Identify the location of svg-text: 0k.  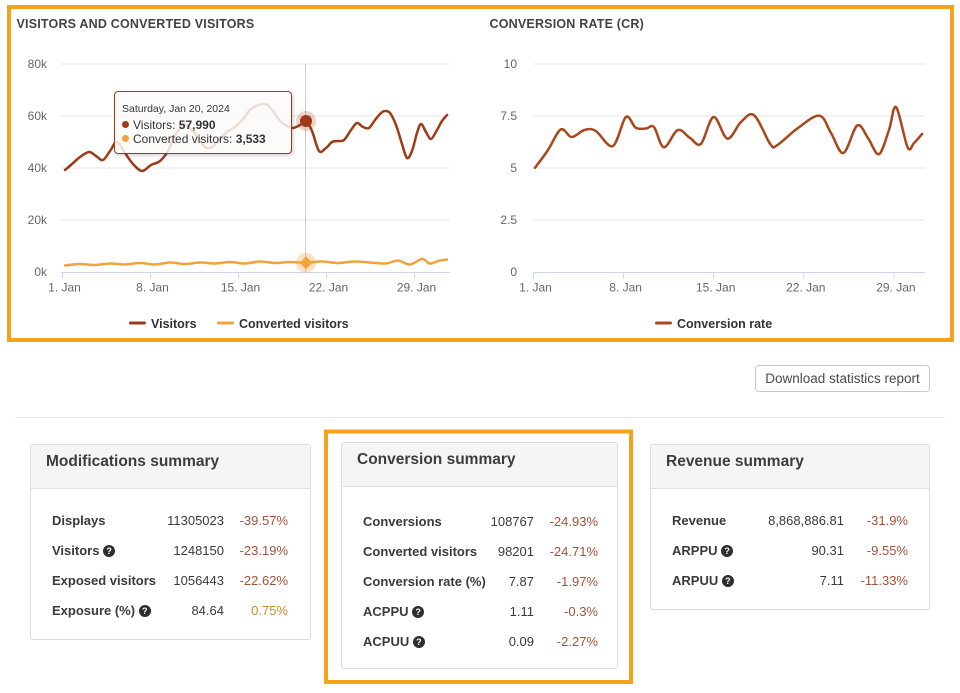
(41, 272).